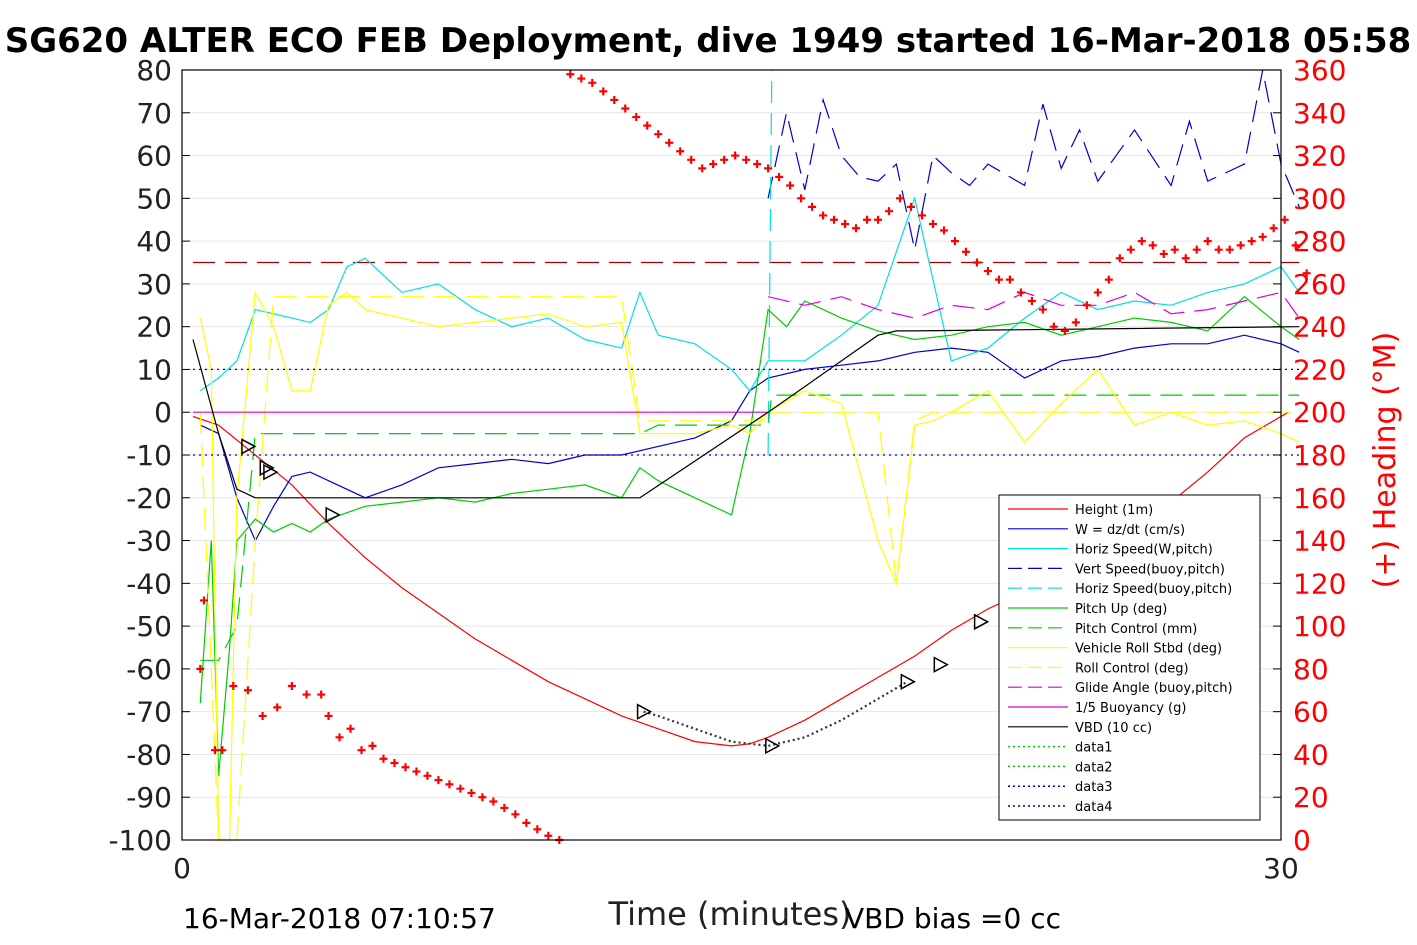  What do you see at coordinates (1114, 510) in the screenshot?
I see `legend-label: Height (1m)` at bounding box center [1114, 510].